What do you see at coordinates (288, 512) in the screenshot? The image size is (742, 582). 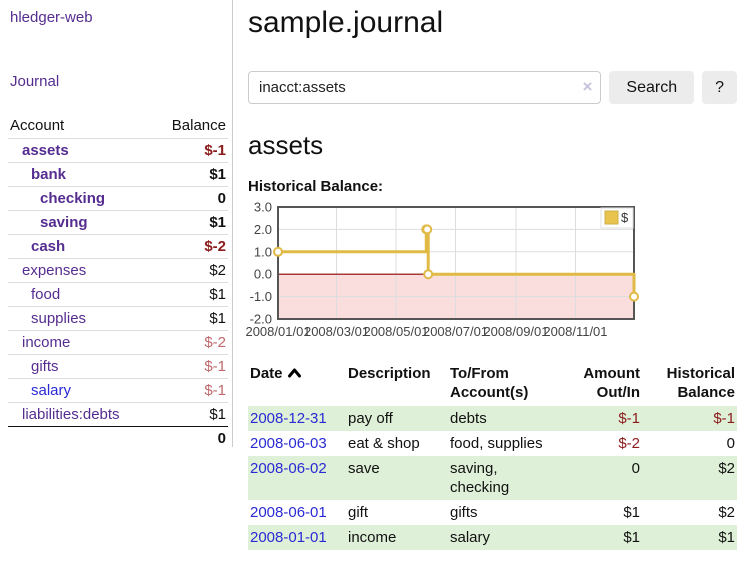 I see `transaction-date-link: 2008-06-01` at bounding box center [288, 512].